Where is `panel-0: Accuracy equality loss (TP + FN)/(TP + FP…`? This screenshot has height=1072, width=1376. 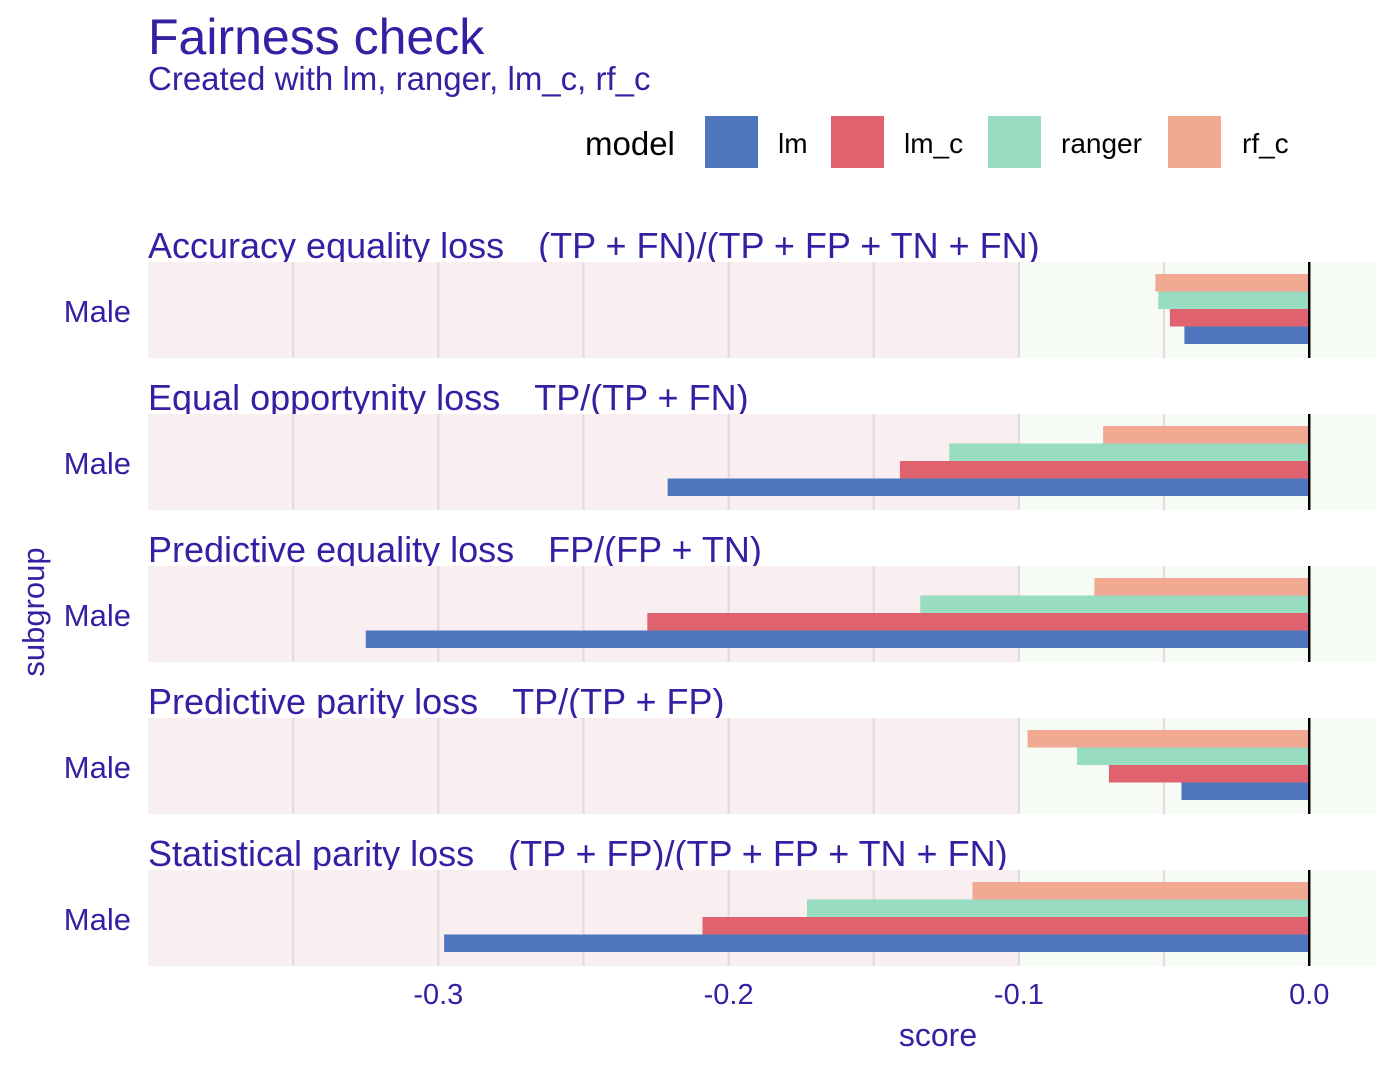
panel-0: Accuracy equality loss (TP + FN)/(TP + FP… is located at coordinates (720, 291).